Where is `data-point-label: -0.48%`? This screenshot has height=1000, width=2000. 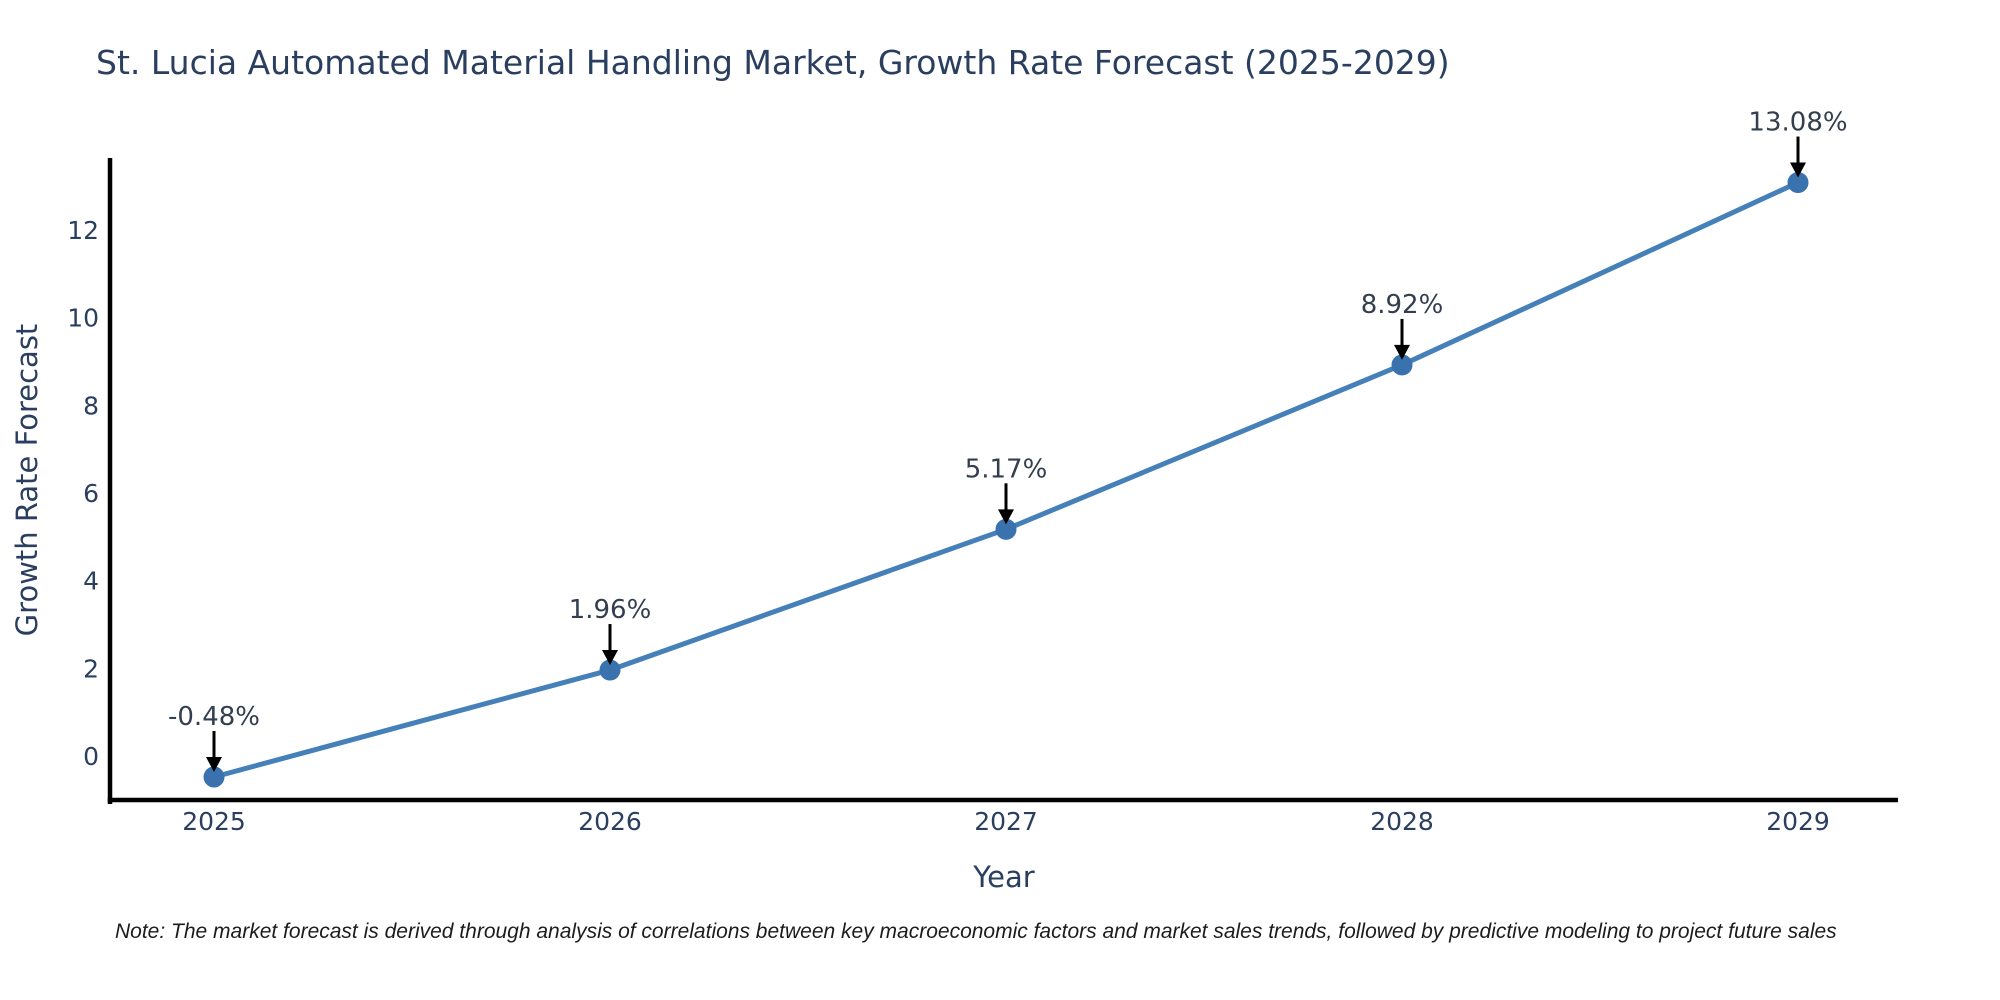
data-point-label: -0.48% is located at coordinates (214, 717).